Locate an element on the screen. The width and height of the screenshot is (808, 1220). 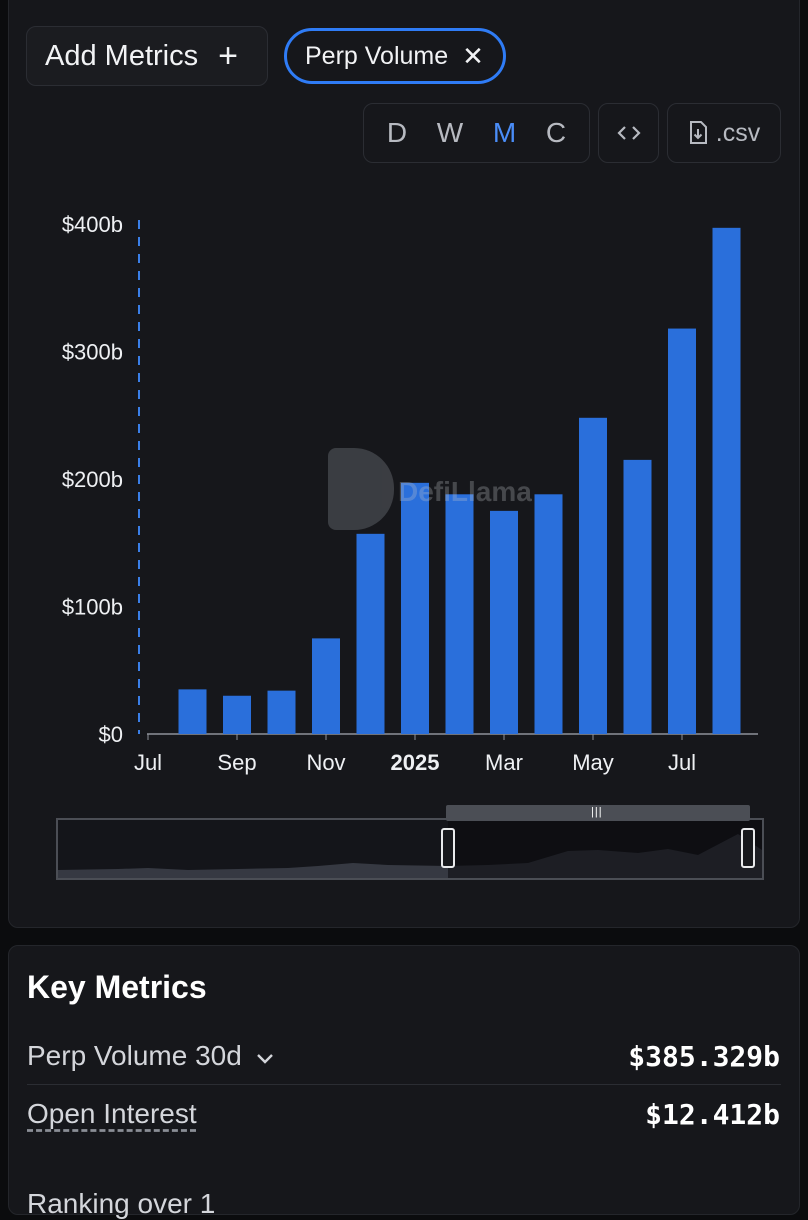
csv-download-button: .csv is located at coordinates (724, 133).